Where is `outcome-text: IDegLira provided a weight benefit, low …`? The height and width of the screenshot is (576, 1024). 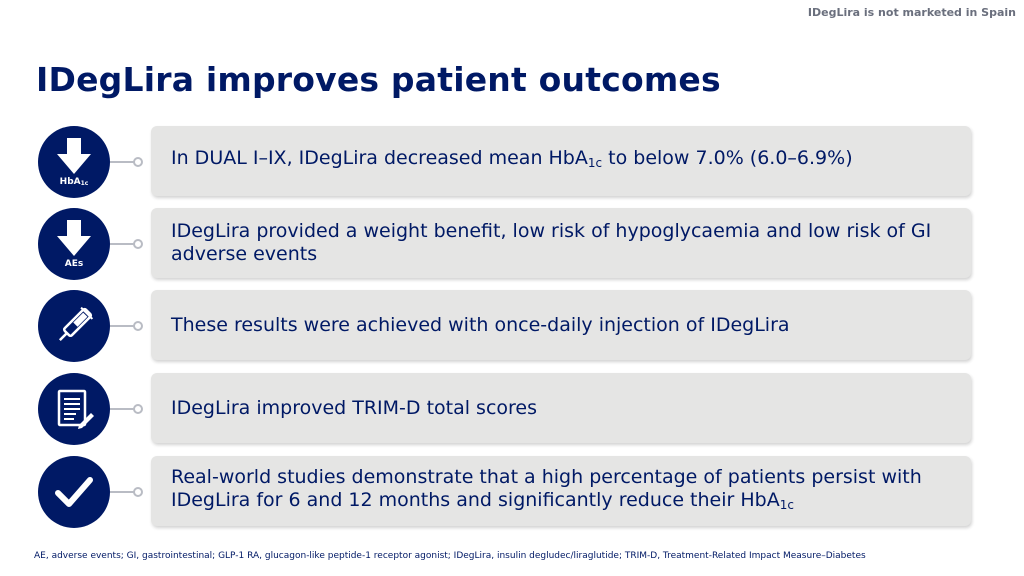 outcome-text: IDegLira provided a weight benefit, low … is located at coordinates (551, 242).